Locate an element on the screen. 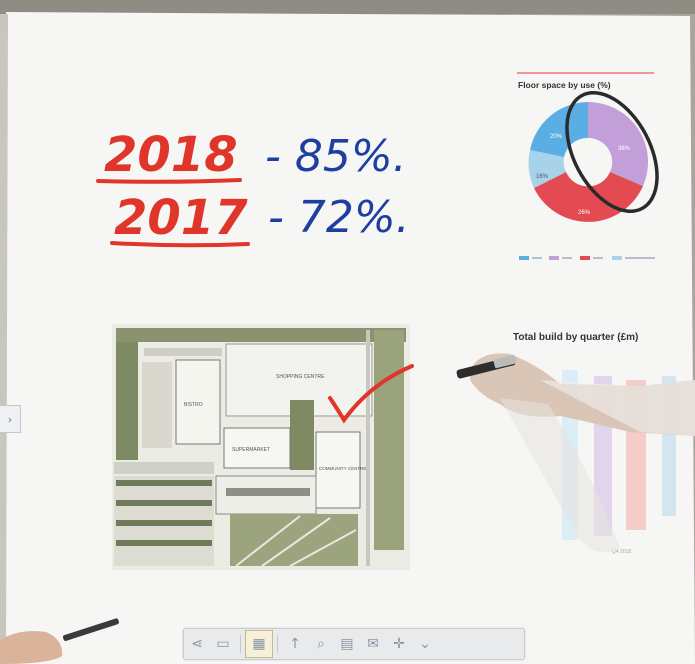  donut-label-3: 16% is located at coordinates (542, 177).